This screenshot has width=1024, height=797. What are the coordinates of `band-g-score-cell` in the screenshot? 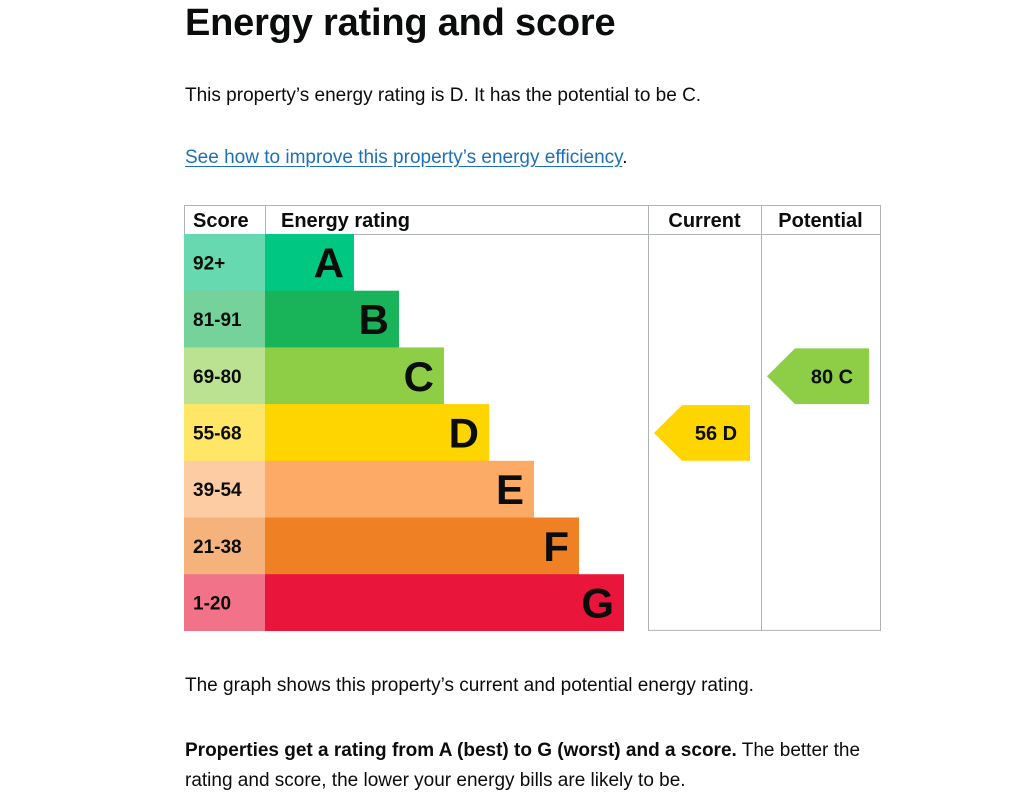 It's located at (224, 602).